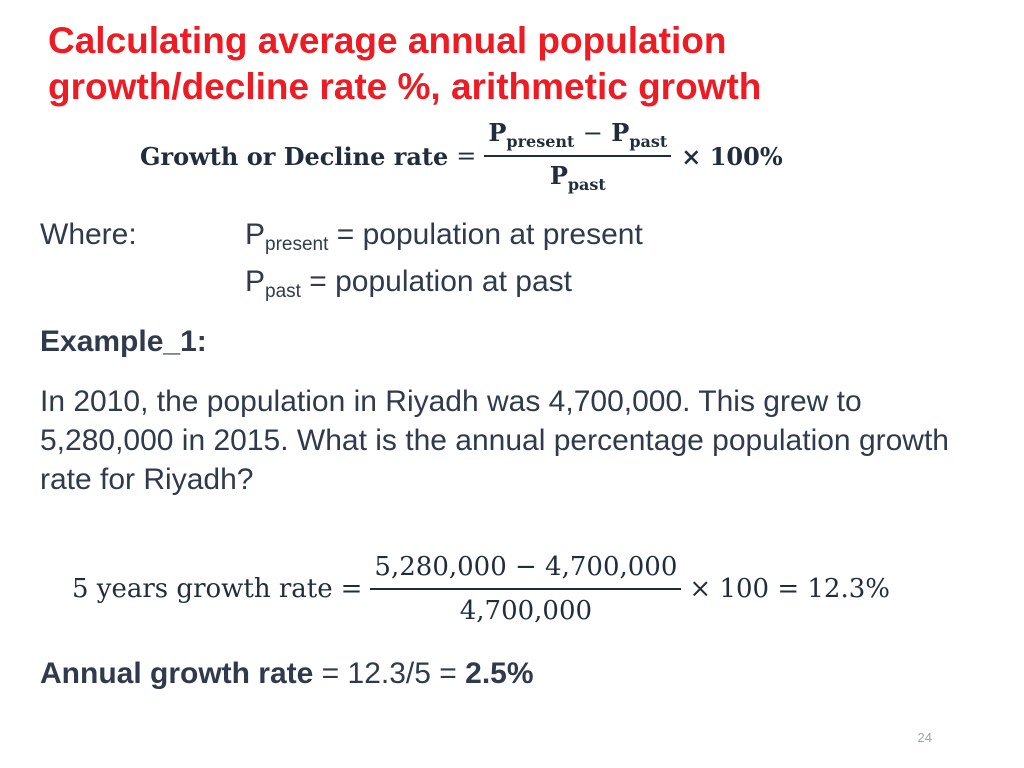  What do you see at coordinates (177, 673) in the screenshot?
I see `annual-label: Annual growth rate` at bounding box center [177, 673].